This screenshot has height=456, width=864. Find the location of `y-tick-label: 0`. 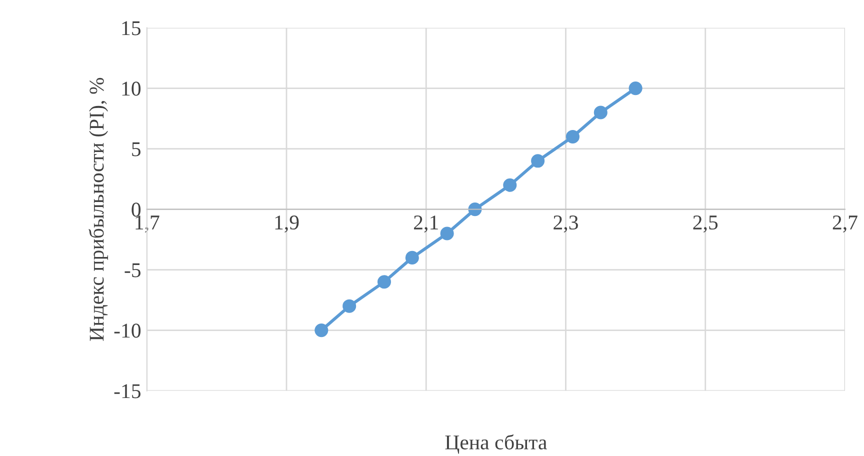

y-tick-label: 0 is located at coordinates (136, 209).